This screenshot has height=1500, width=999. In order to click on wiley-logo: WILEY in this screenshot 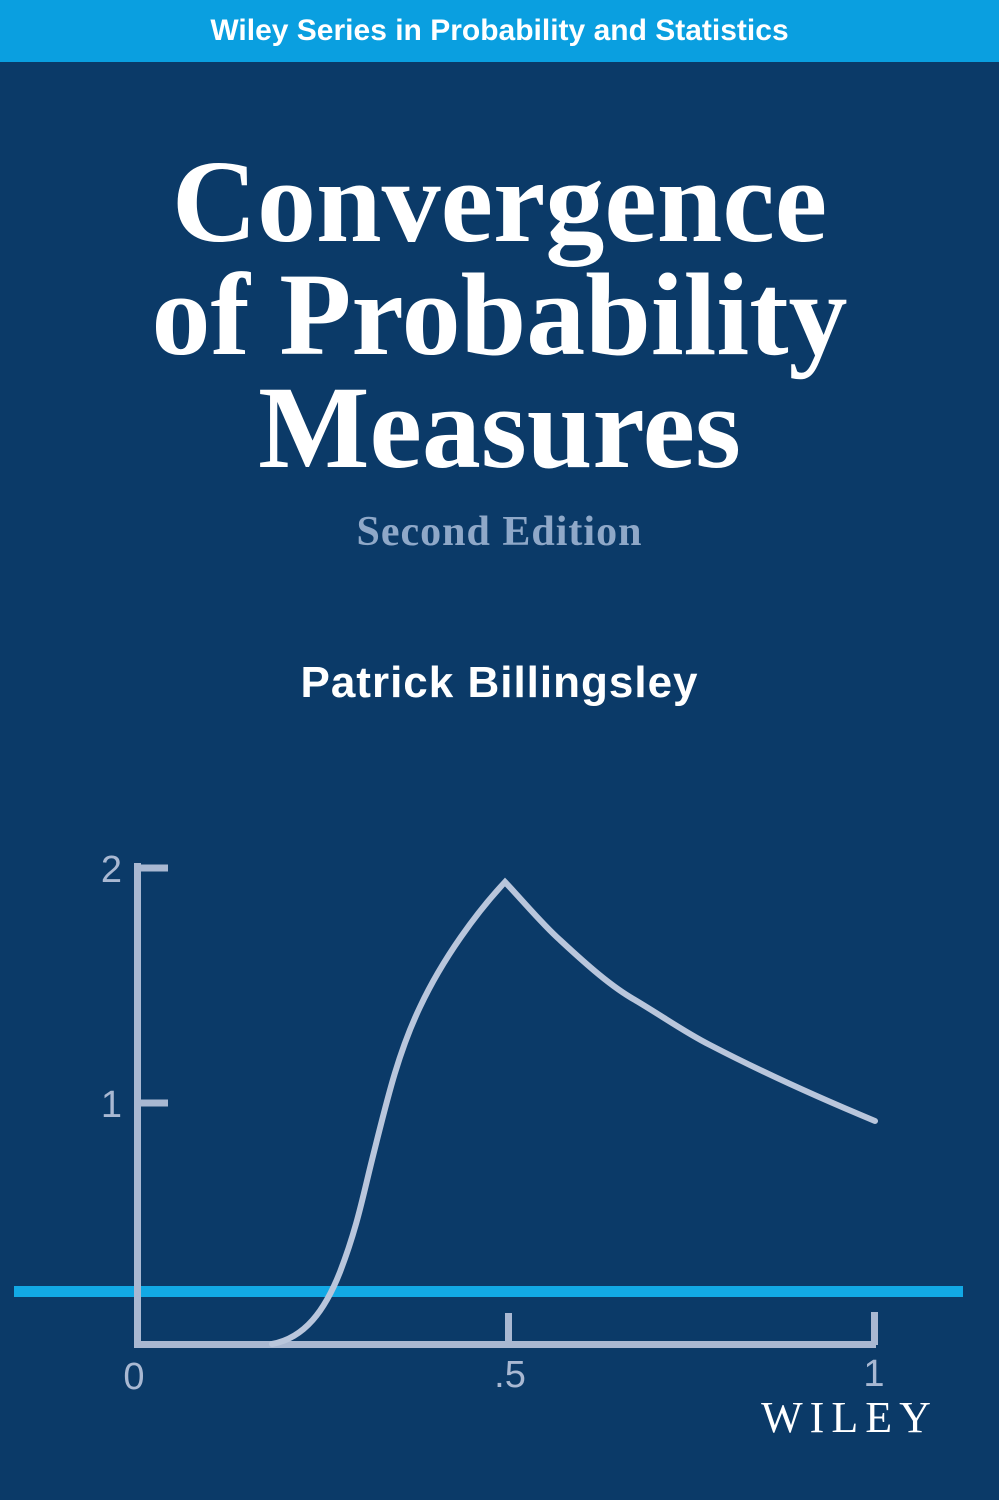, I will do `click(849, 1417)`.